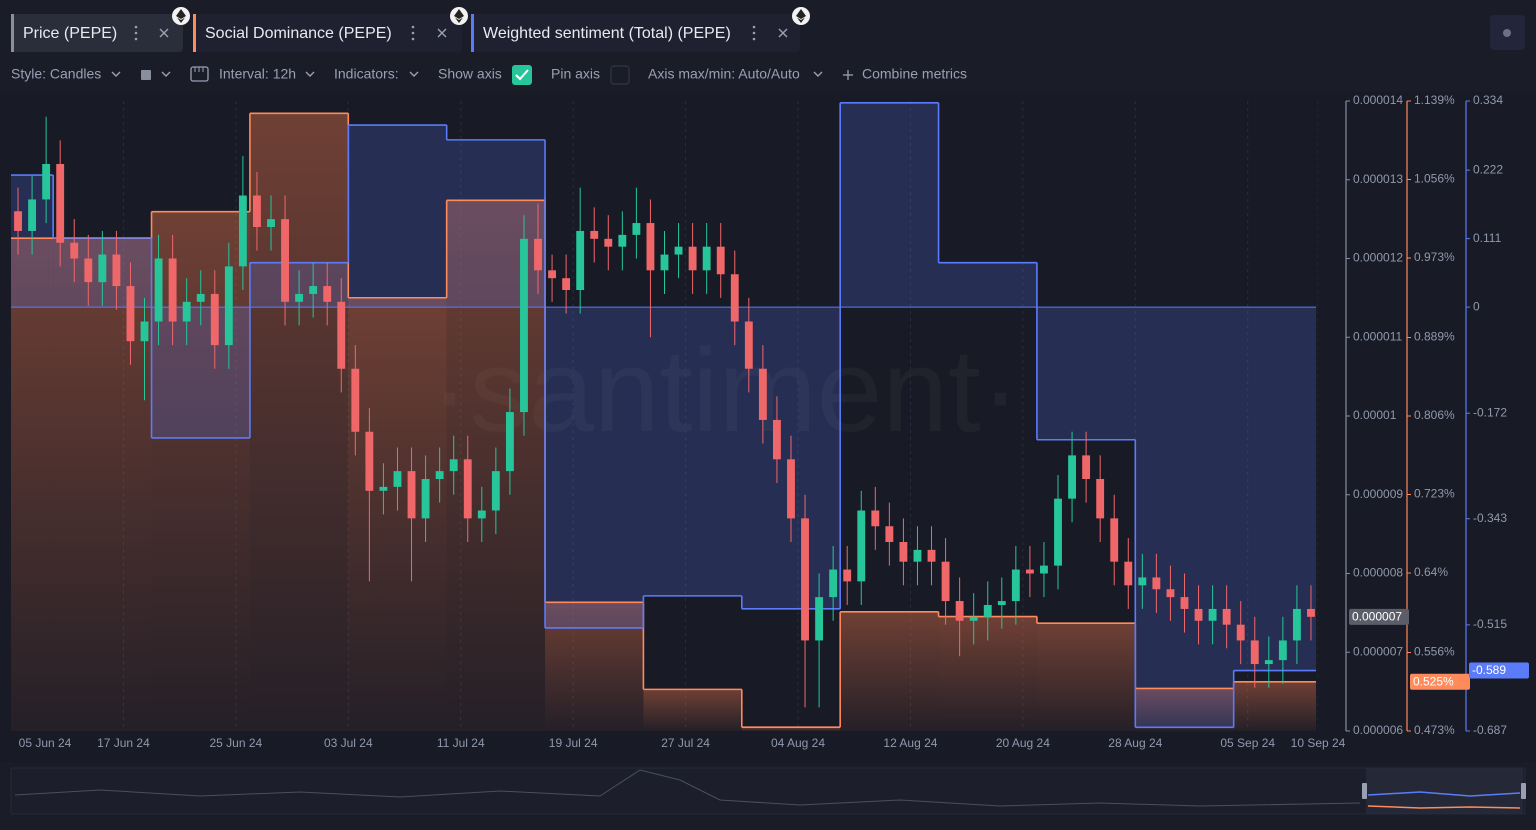  I want to click on value-badge-label: 0.000007, so click(1377, 616).